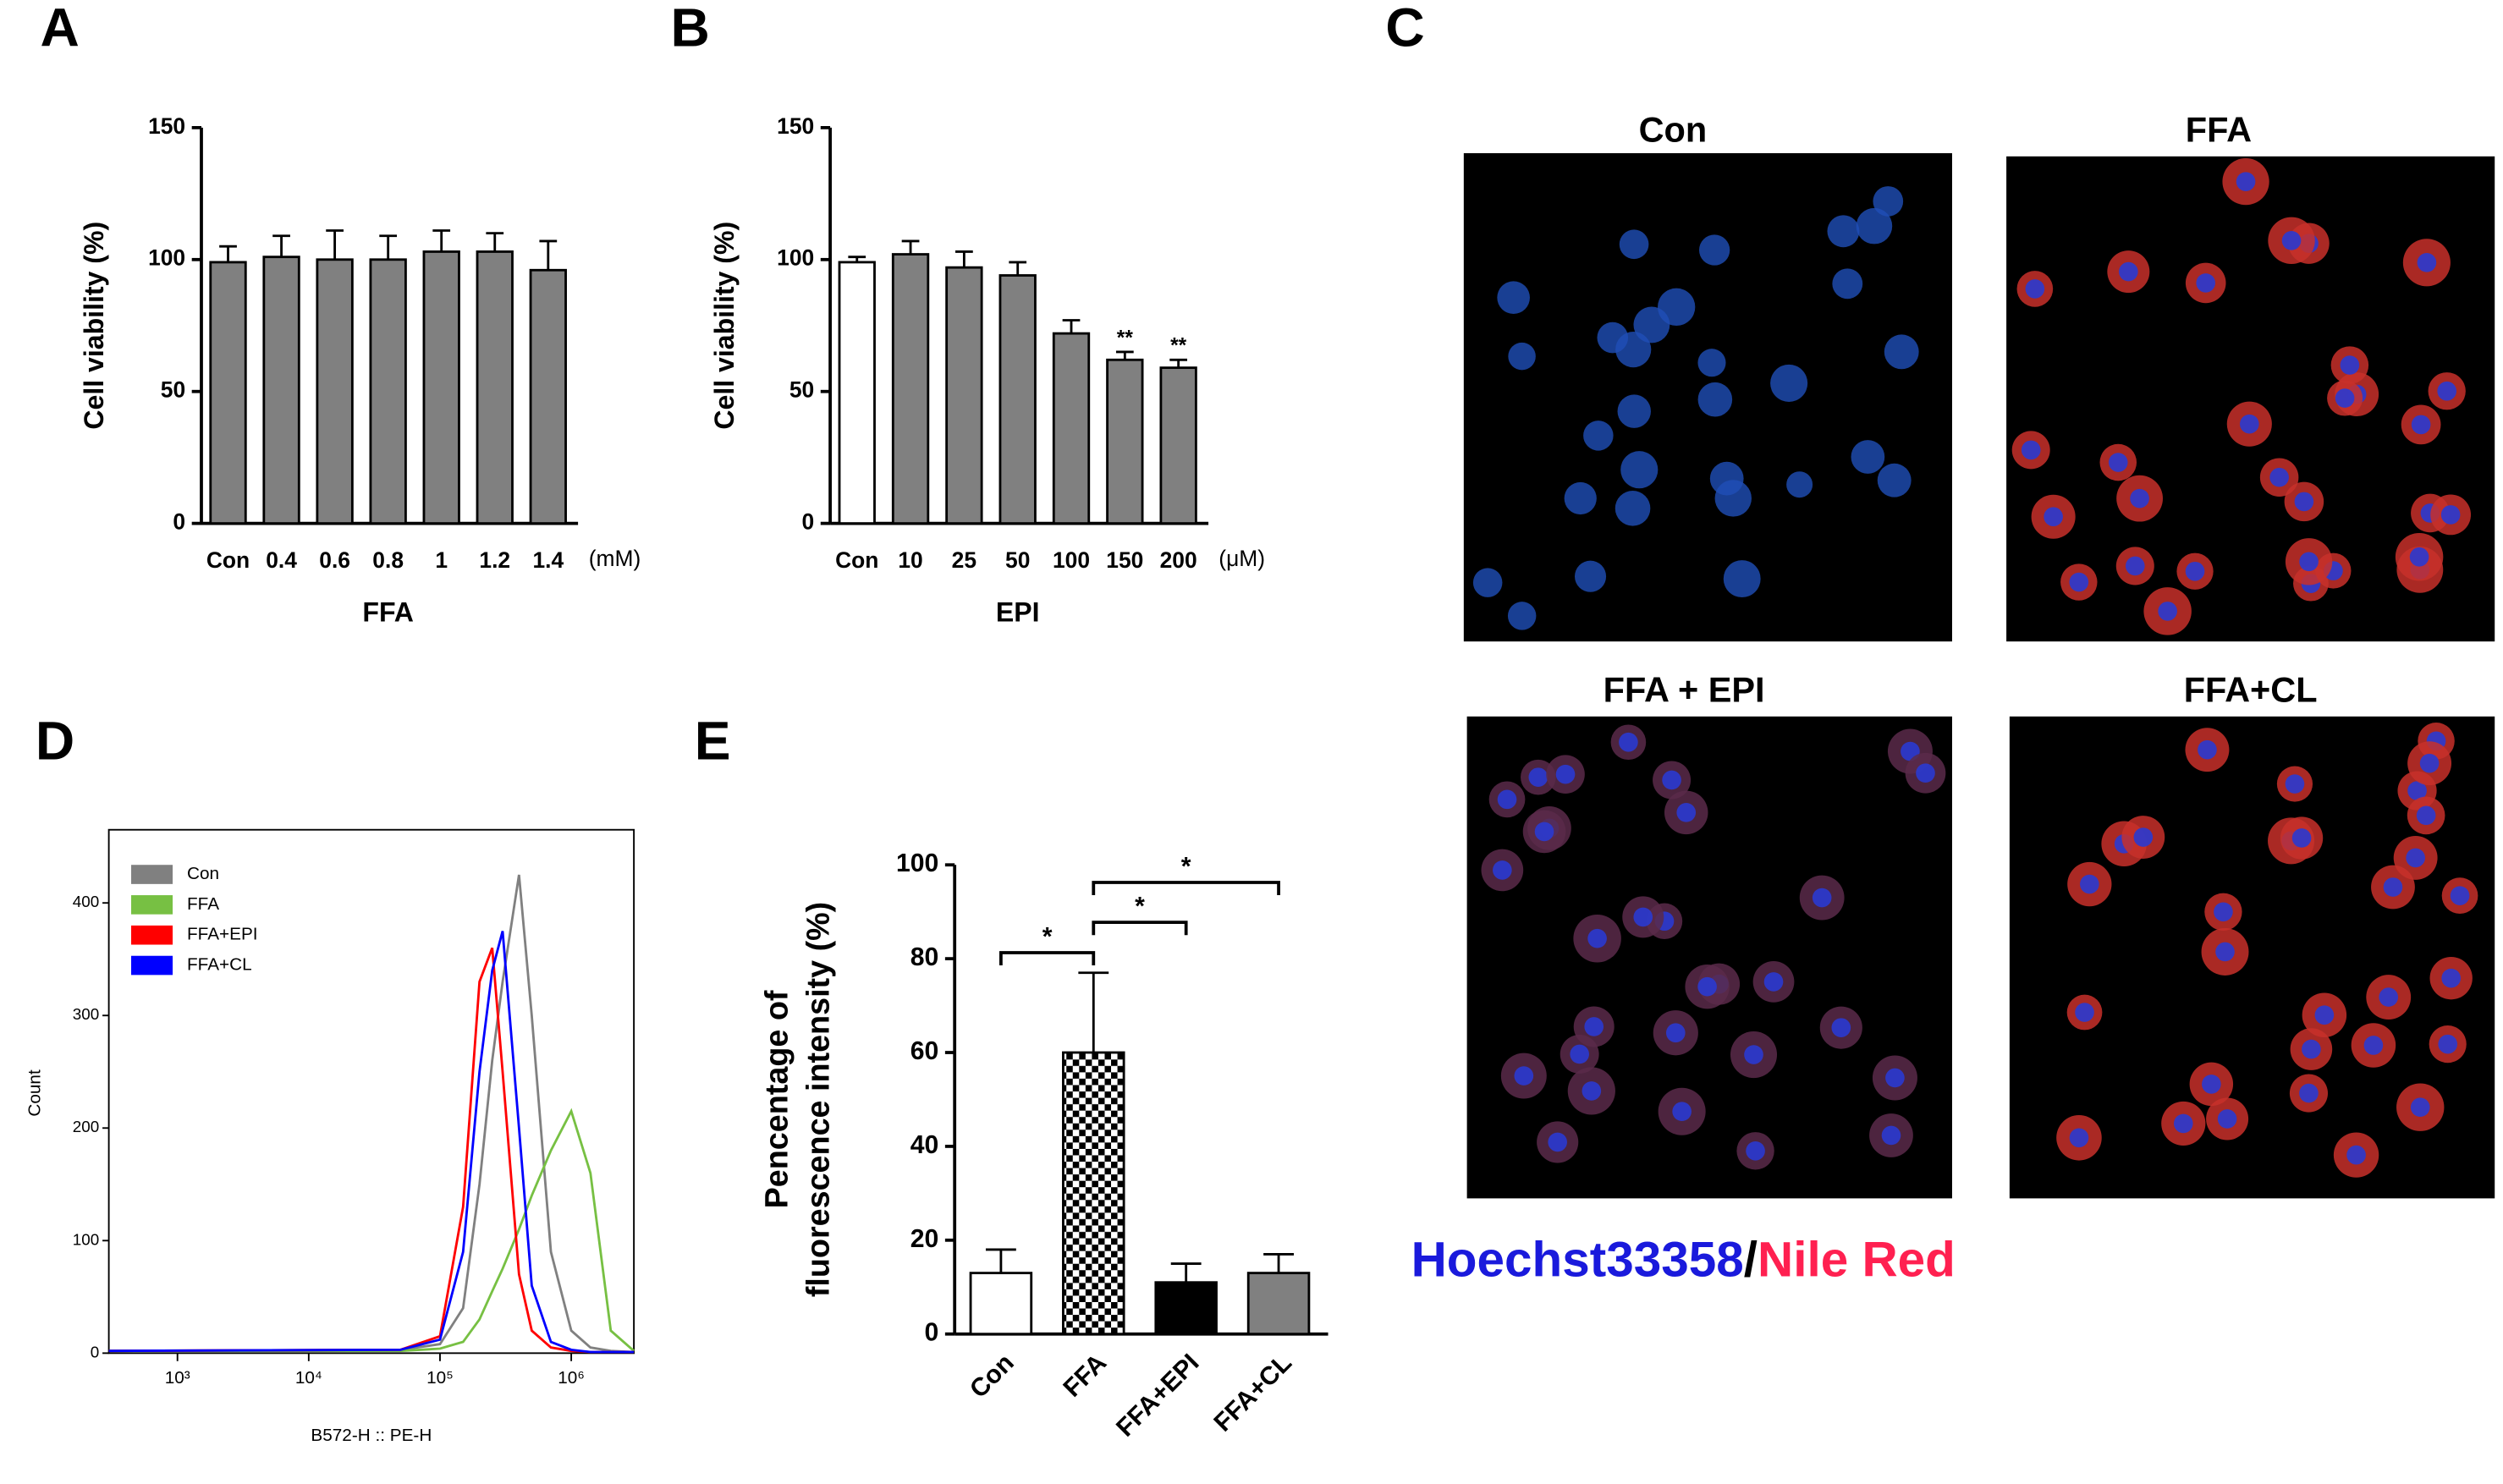  What do you see at coordinates (55, 741) in the screenshot?
I see `panel-label: D` at bounding box center [55, 741].